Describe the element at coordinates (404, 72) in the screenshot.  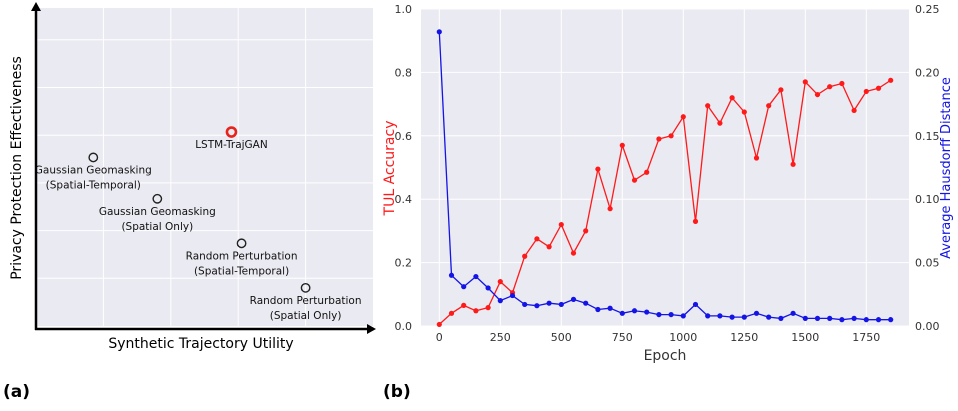
I see `panel-b-left-tick-label: 0.8` at that location.